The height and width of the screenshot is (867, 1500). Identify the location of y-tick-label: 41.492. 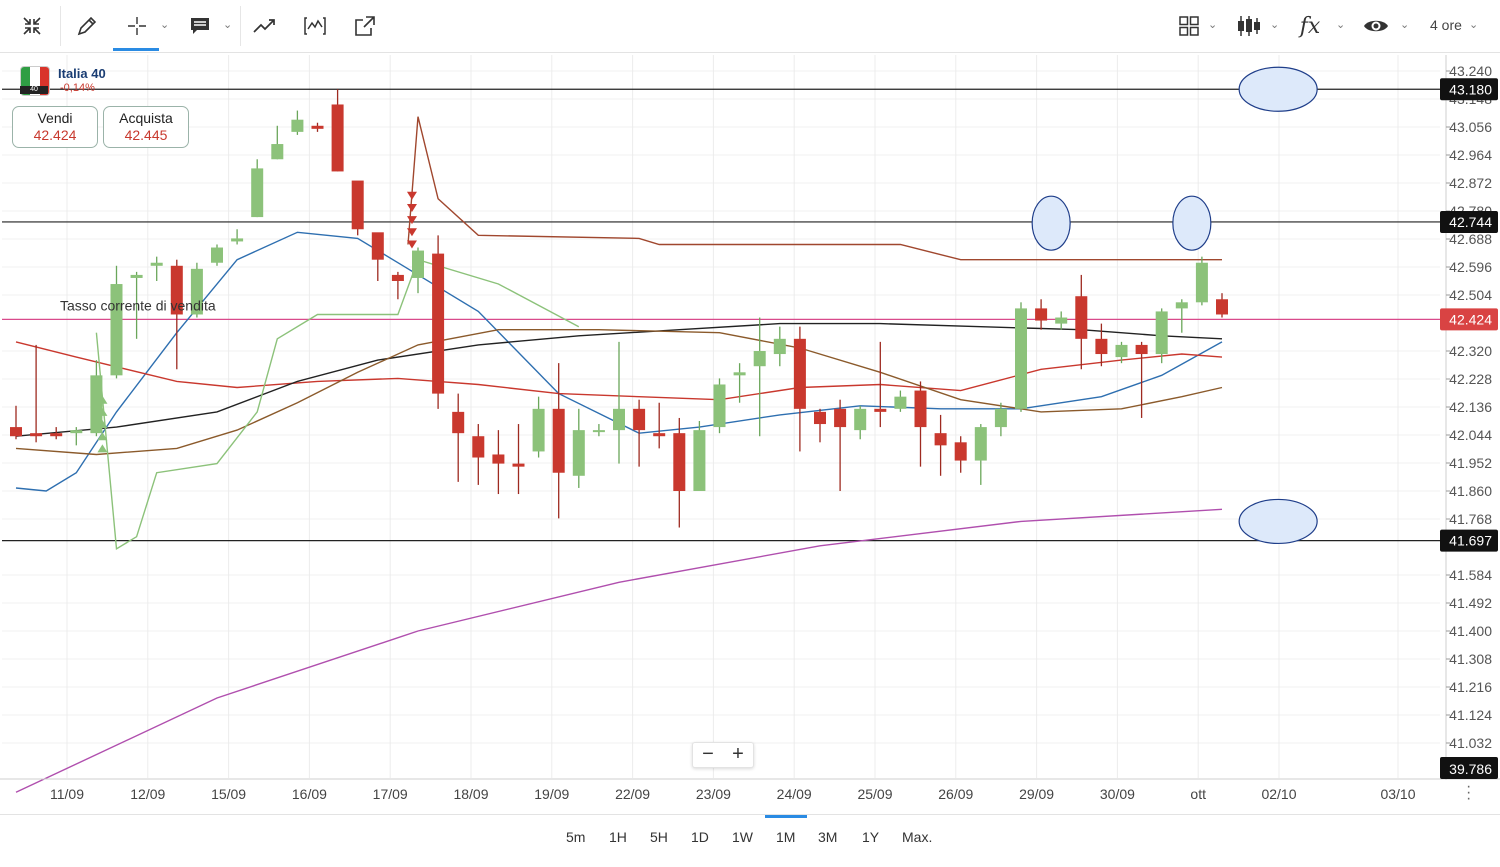
(1470, 603).